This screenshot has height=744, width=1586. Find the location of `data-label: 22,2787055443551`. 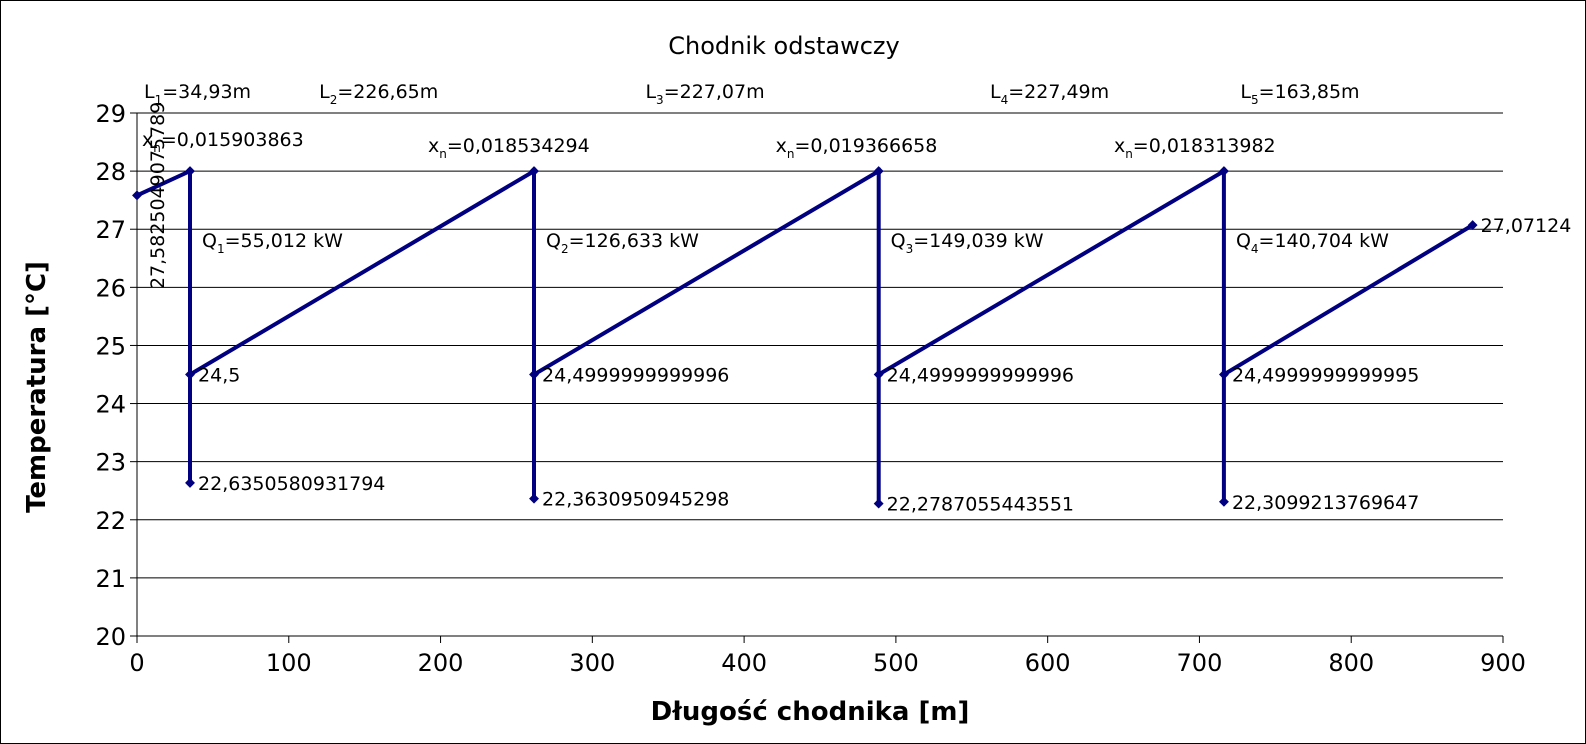

data-label: 22,2787055443551 is located at coordinates (980, 505).